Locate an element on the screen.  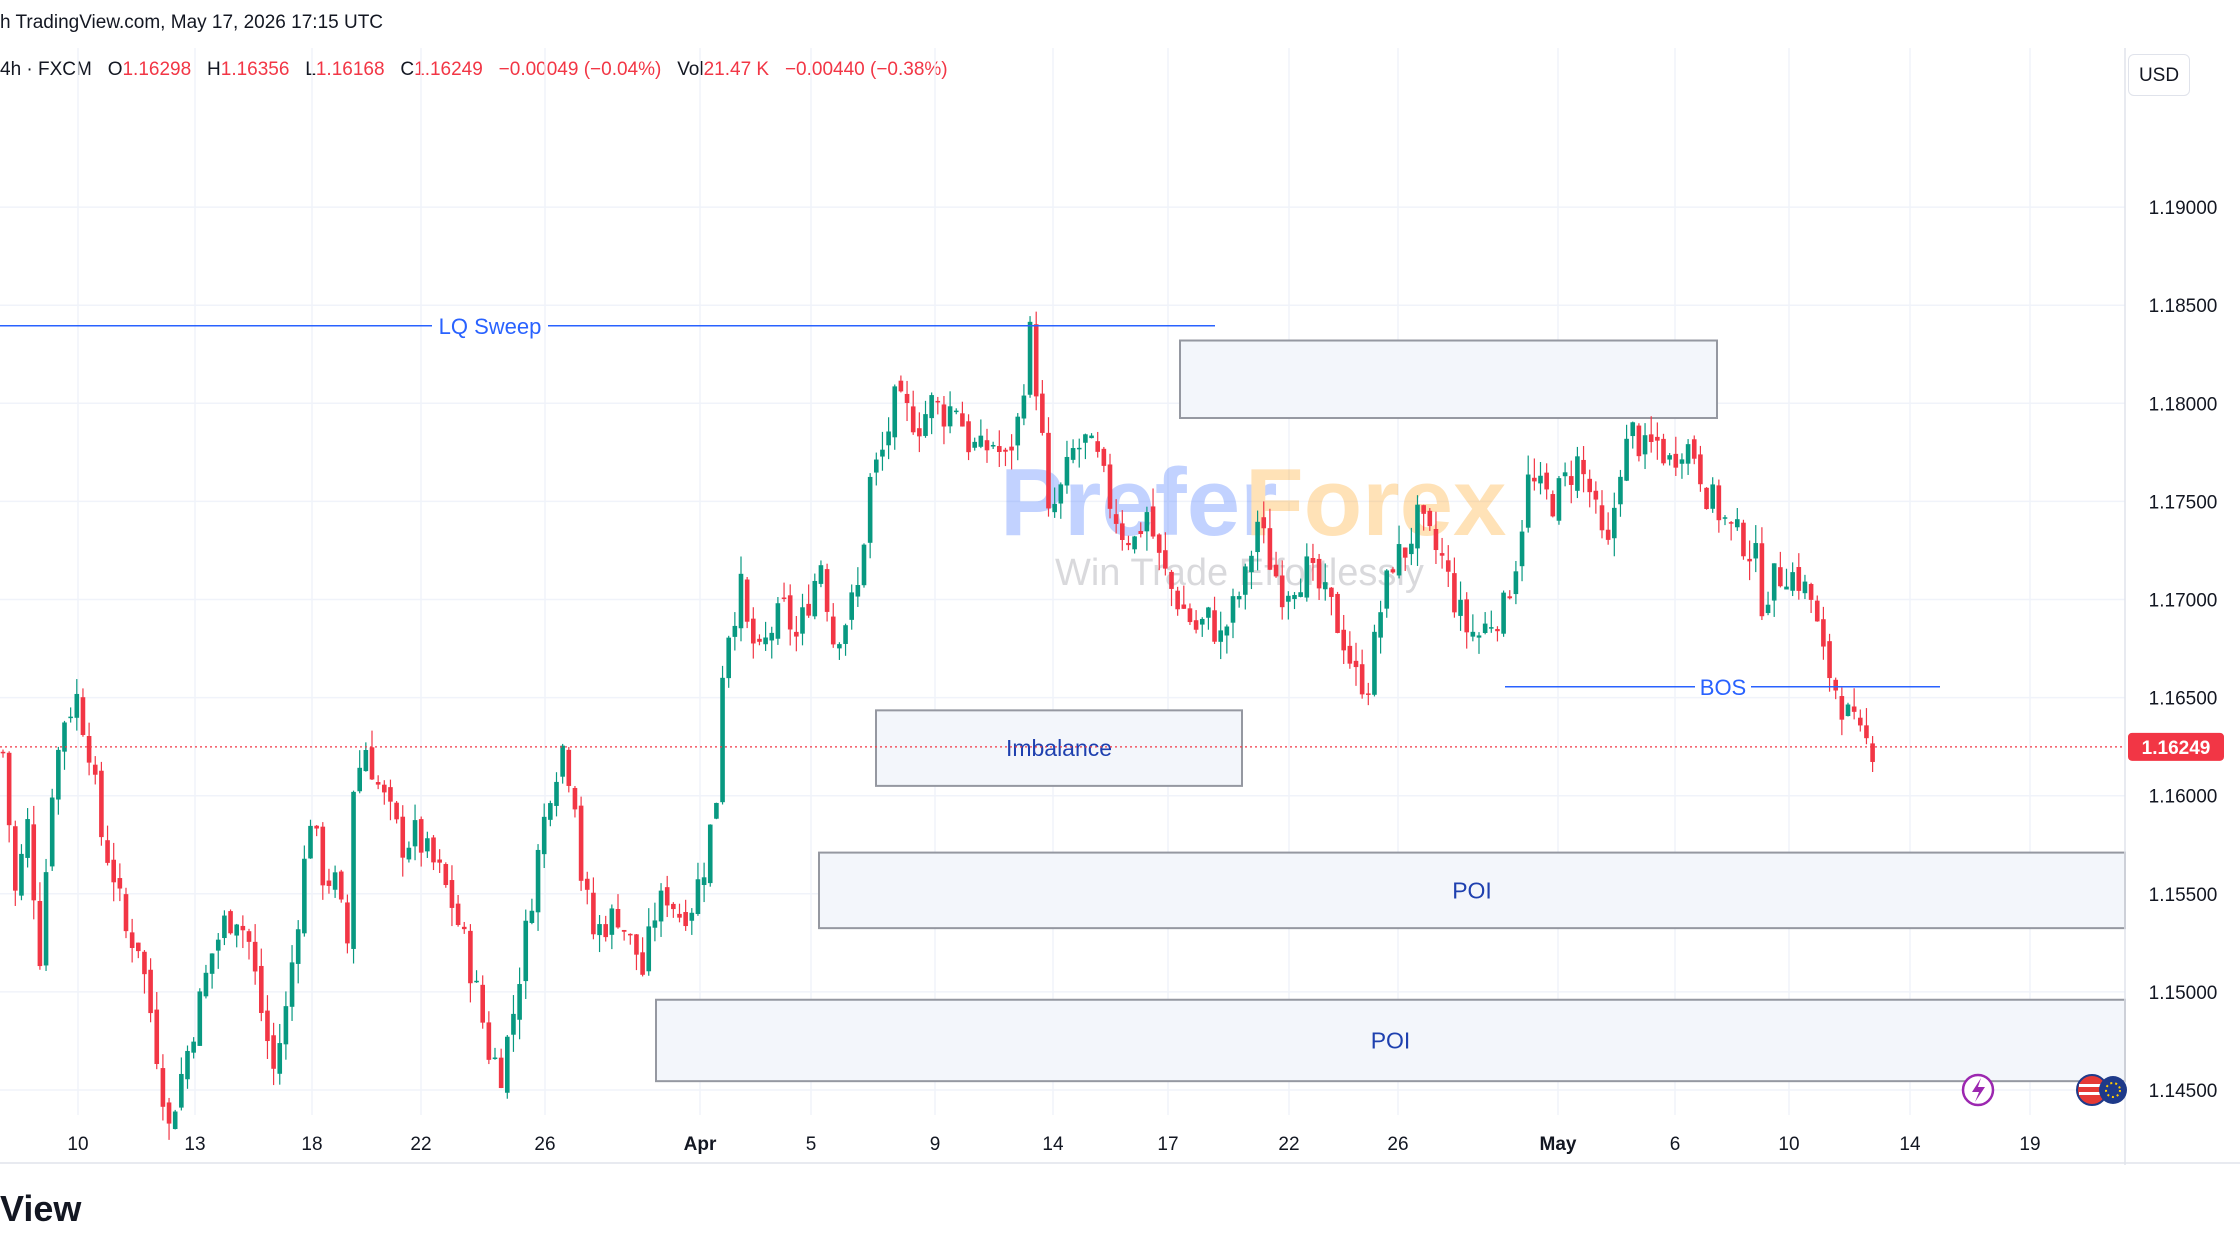
open-label: O is located at coordinates (115, 69).